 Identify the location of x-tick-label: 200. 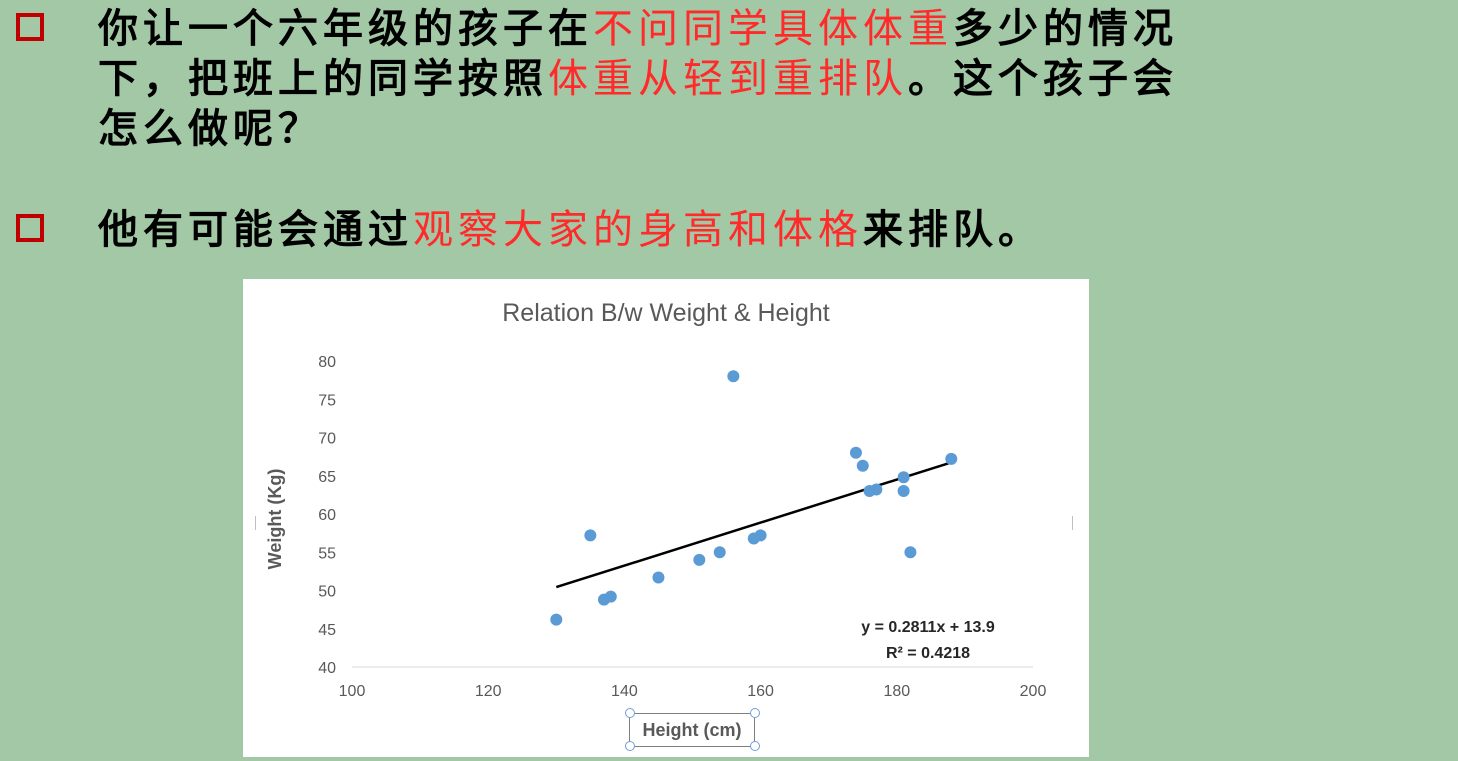
(1033, 691).